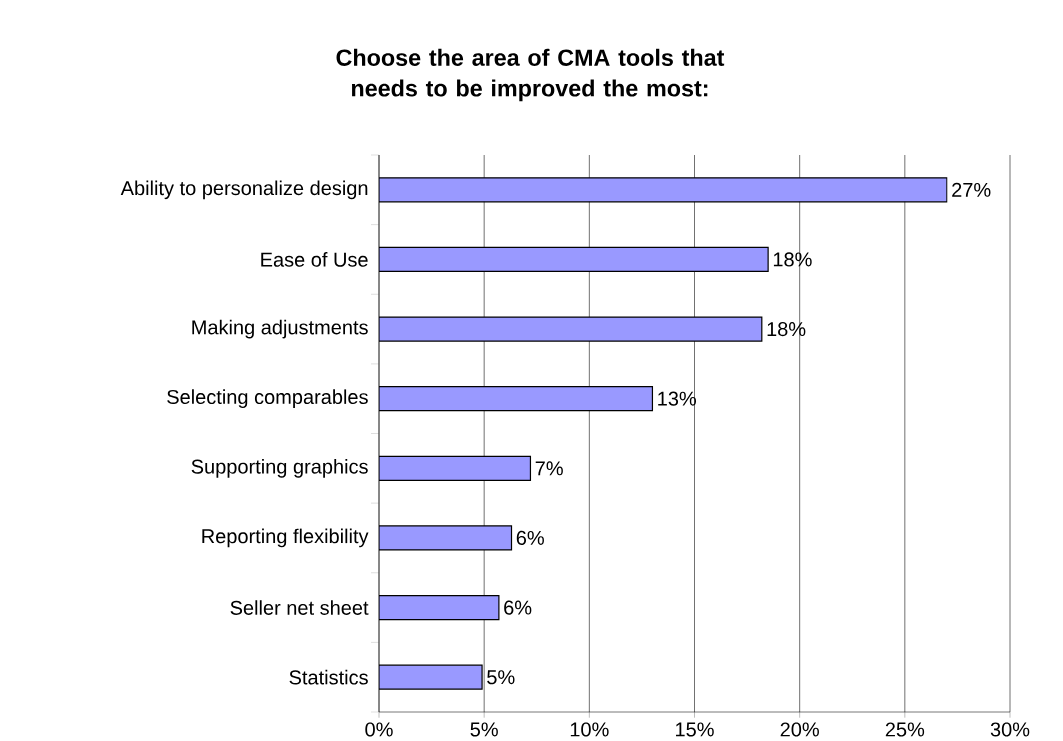  Describe the element at coordinates (280, 329) in the screenshot. I see `y-tick-label: Making adjustments` at that location.